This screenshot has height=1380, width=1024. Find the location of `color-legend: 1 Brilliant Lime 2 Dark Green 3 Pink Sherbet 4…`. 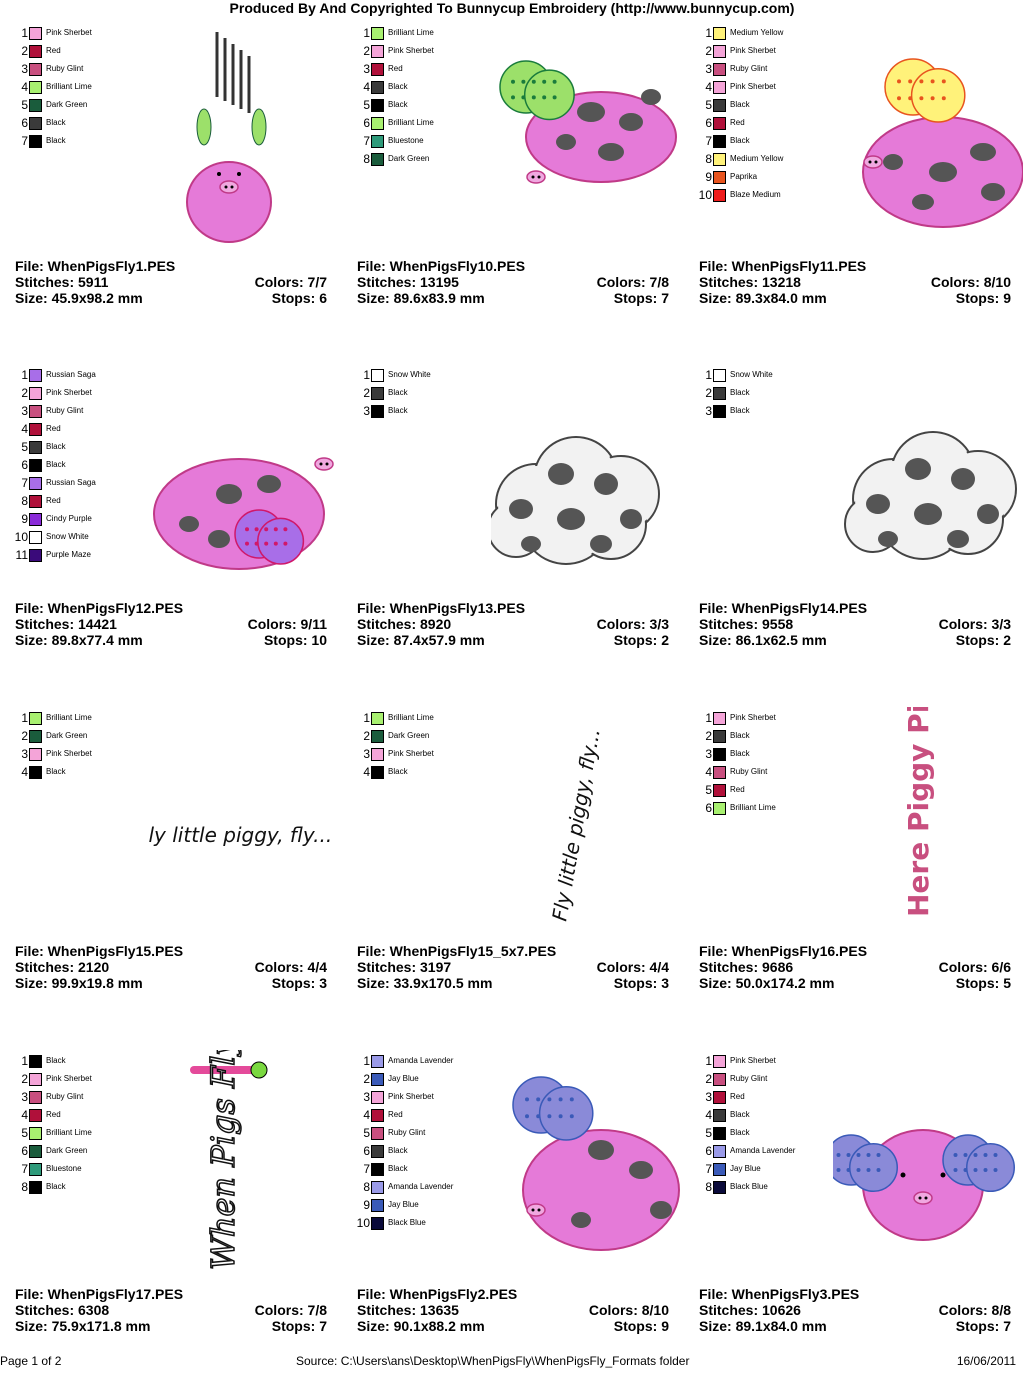

color-legend: 1 Brilliant Lime 2 Dark Green 3 Pink Sherbet 4… is located at coordinates (53, 745).